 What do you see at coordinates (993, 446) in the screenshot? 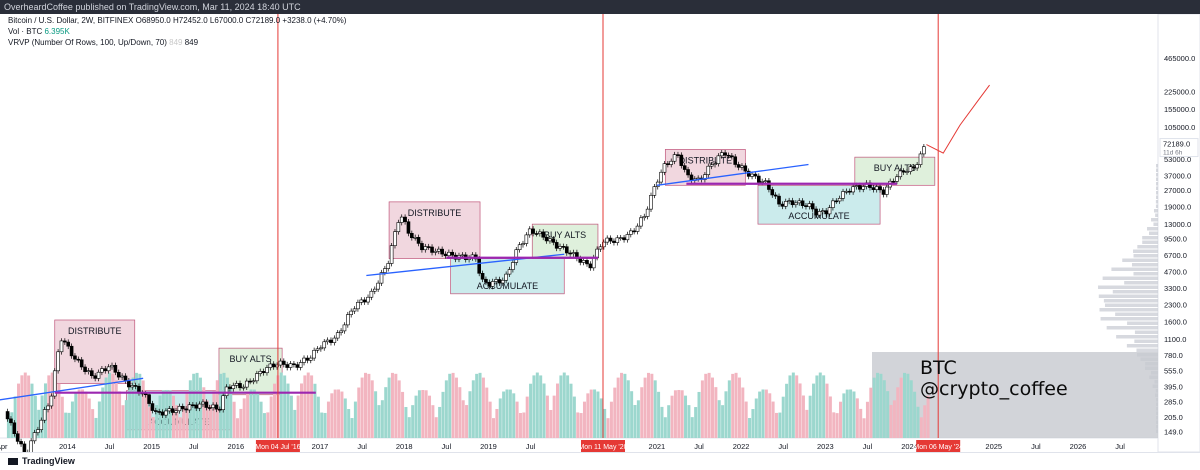
I see `x-tick-label: 2025` at bounding box center [993, 446].